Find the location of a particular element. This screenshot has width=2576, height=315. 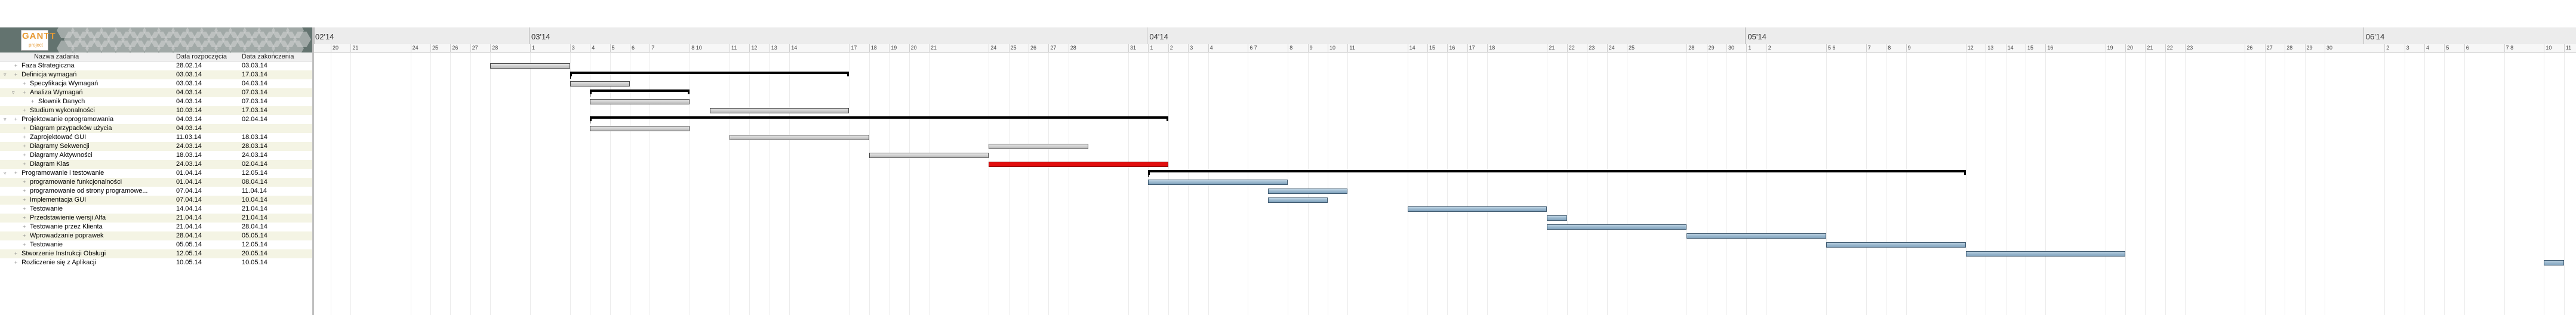

day-label: 24 is located at coordinates (415, 48).